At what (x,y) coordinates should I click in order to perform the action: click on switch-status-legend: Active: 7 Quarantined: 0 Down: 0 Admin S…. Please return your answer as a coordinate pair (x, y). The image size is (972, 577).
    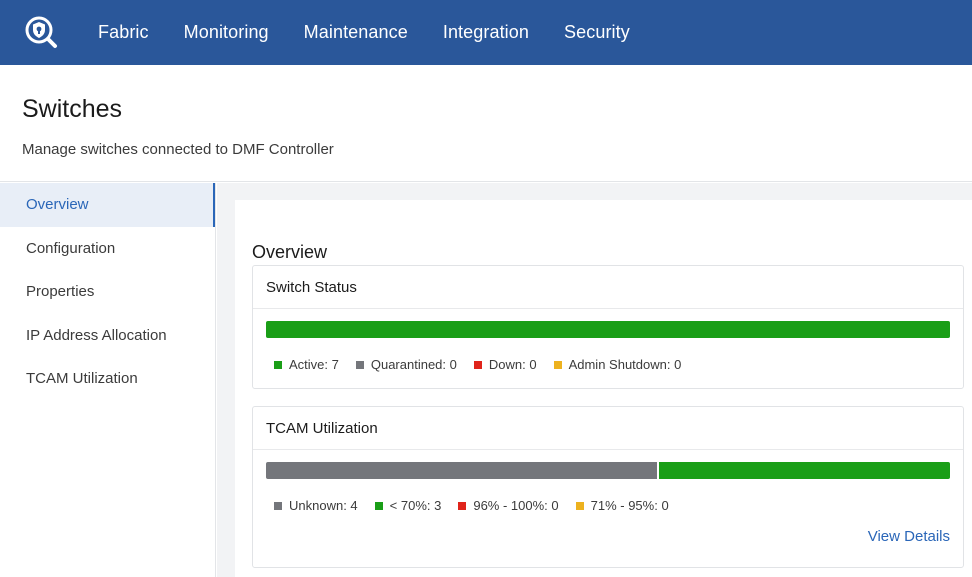
    Looking at the image, I should click on (486, 364).